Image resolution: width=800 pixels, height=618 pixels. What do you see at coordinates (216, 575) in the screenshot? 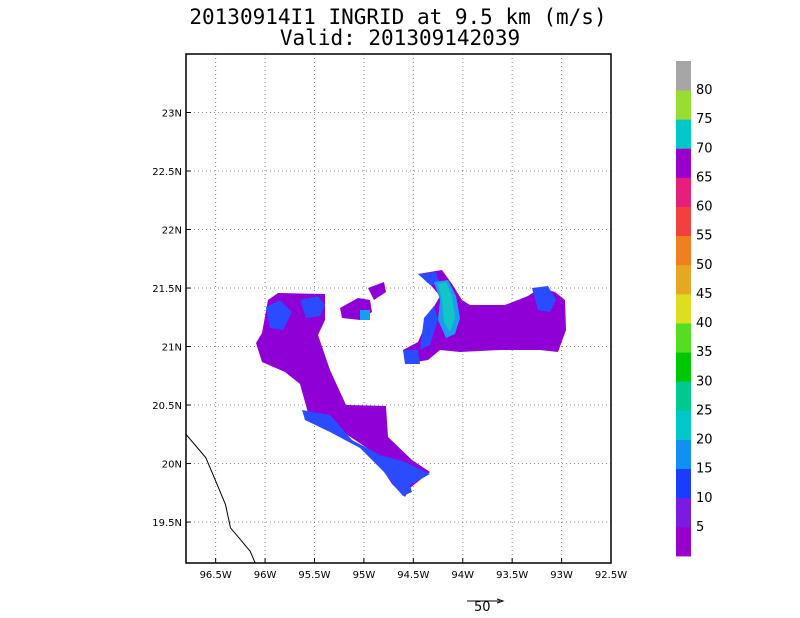
I see `x-tick-label: 96.5W` at bounding box center [216, 575].